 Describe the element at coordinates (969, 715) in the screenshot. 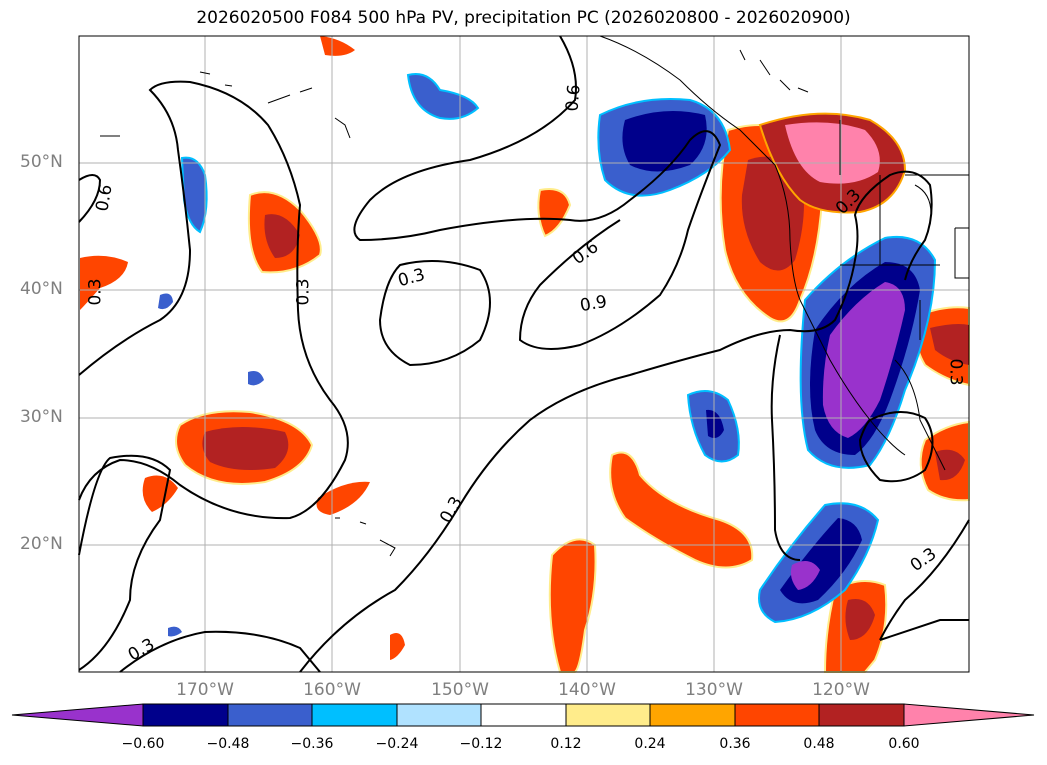

I see `colorbar-extend-high` at that location.